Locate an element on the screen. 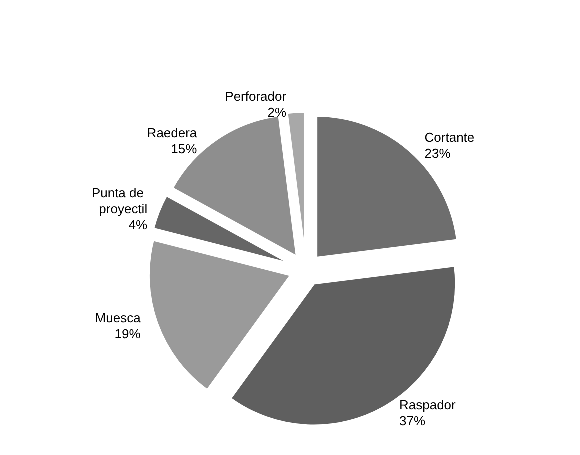 Image resolution: width=580 pixels, height=455 pixels. slice-label: Punta de proyectil is located at coordinates (120, 200).